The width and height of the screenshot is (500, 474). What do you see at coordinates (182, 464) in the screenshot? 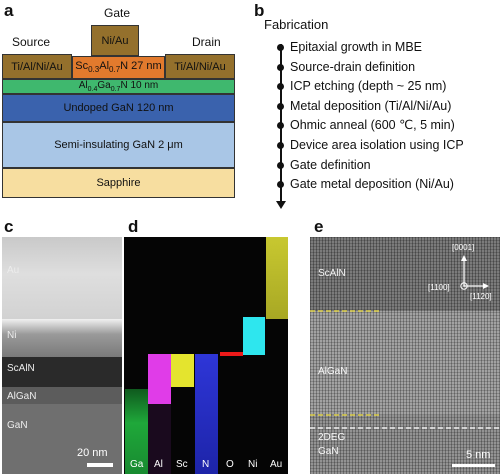
I see `eds-element-label: Sc` at bounding box center [182, 464].